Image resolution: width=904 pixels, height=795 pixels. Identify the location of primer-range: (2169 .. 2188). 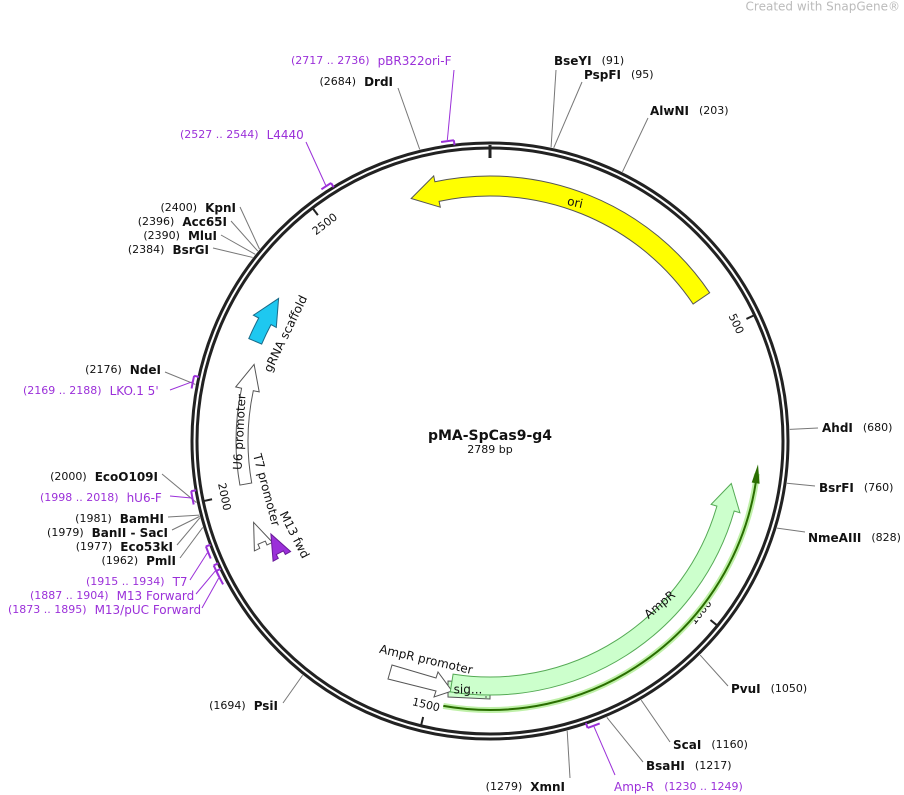
(62, 390).